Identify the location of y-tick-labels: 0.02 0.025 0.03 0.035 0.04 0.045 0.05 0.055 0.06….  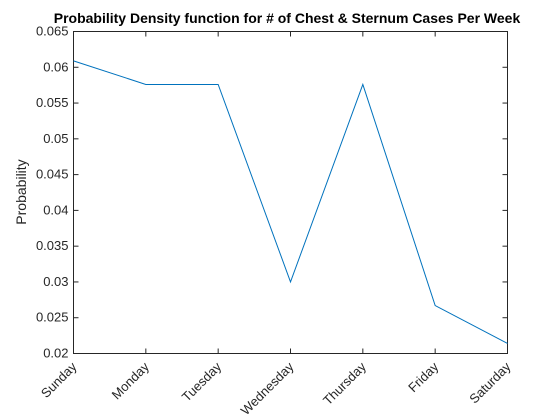
(52, 192).